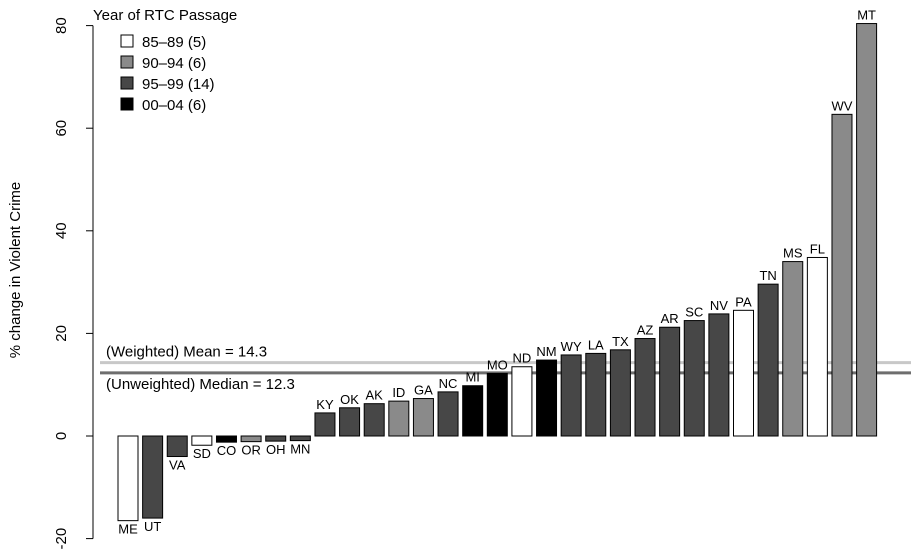  What do you see at coordinates (73, 283) in the screenshot?
I see `y-axis: -20 0 20 40 60 80` at bounding box center [73, 283].